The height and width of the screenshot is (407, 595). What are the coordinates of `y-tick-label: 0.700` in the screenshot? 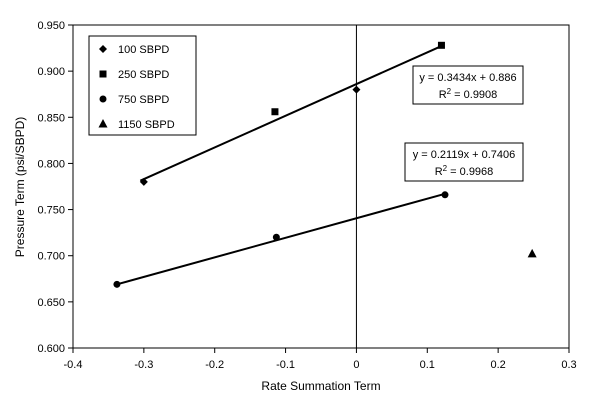 It's located at (51, 257).